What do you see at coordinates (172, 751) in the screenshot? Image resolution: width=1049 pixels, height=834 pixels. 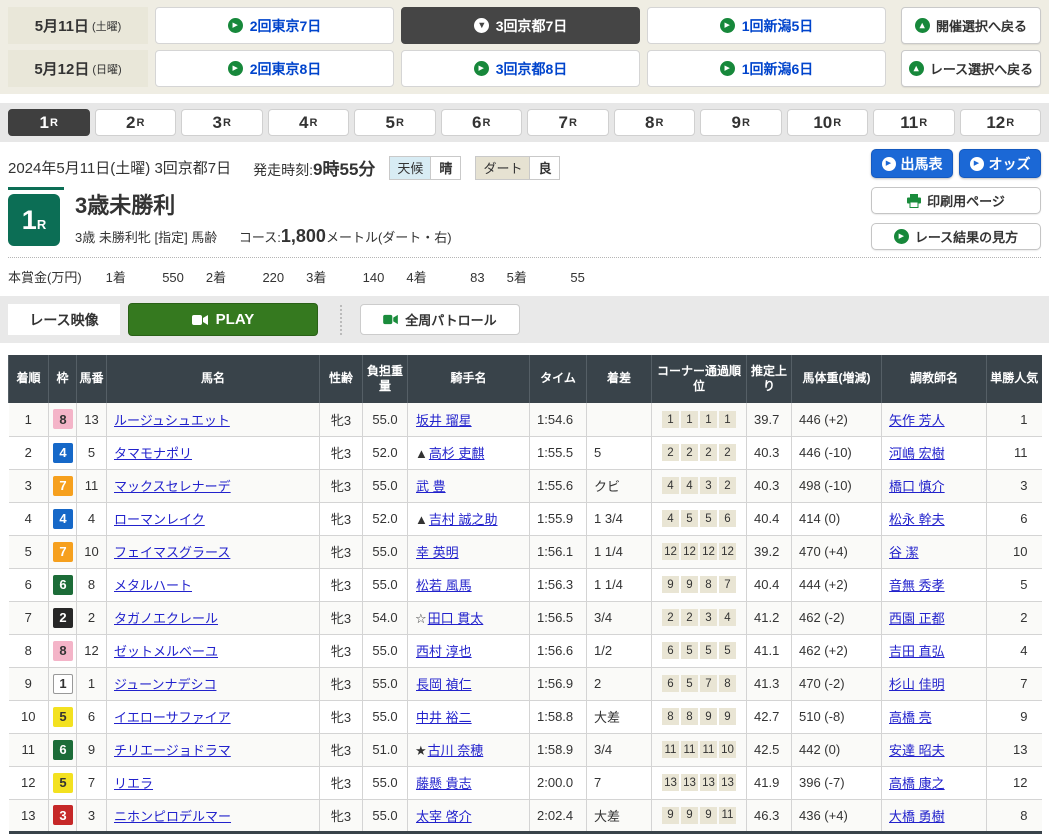 I see `horse-name-link: チリエージョドラマ` at bounding box center [172, 751].